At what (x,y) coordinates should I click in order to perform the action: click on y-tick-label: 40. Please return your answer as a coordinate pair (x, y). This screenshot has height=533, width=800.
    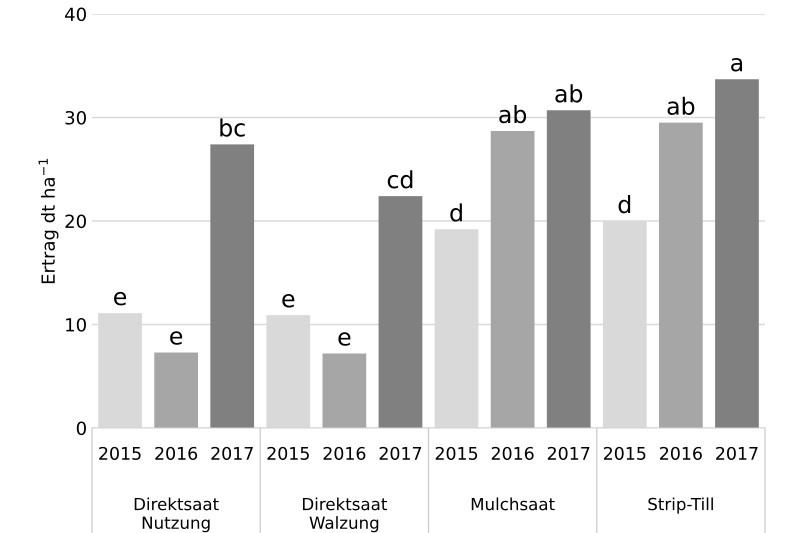
    Looking at the image, I should click on (75, 14).